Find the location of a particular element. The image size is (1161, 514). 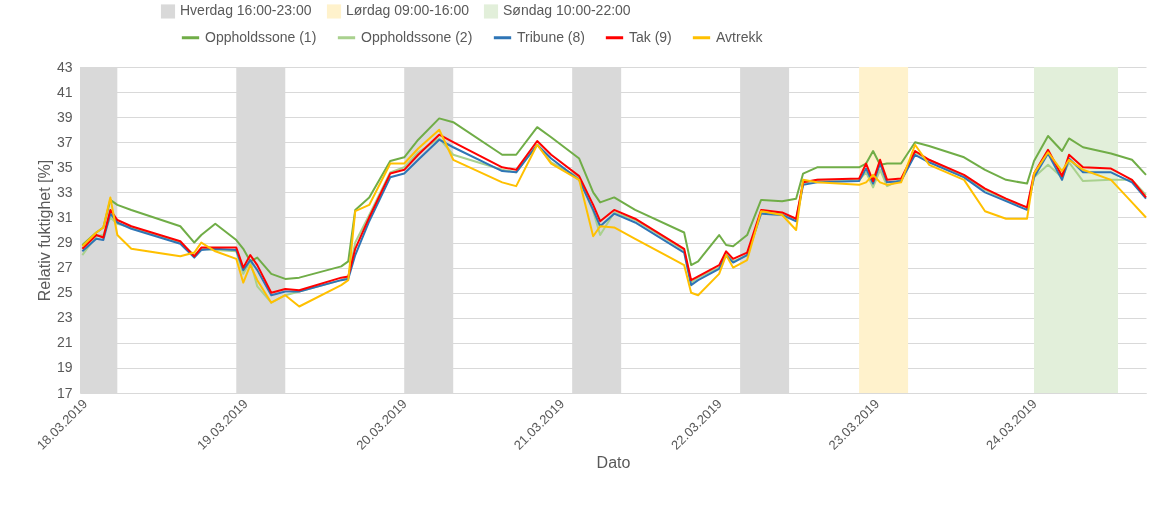

legend-label: Hverdag 16:00-23:00 is located at coordinates (246, 10).